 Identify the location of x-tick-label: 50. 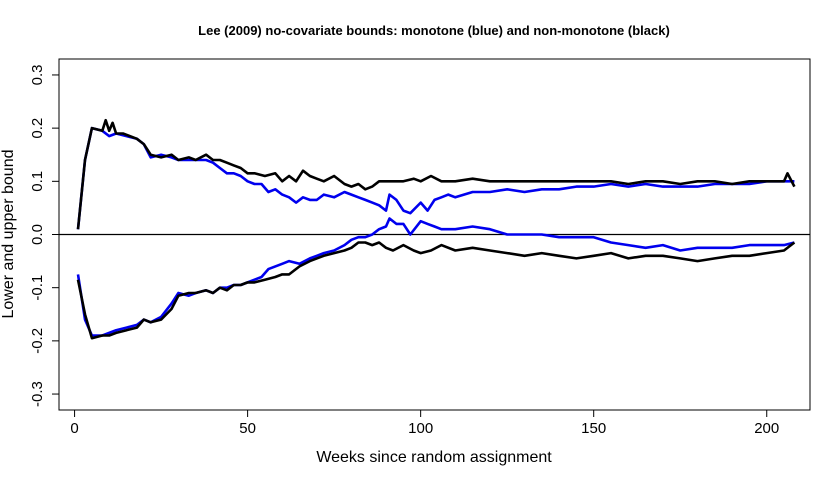
(247, 428).